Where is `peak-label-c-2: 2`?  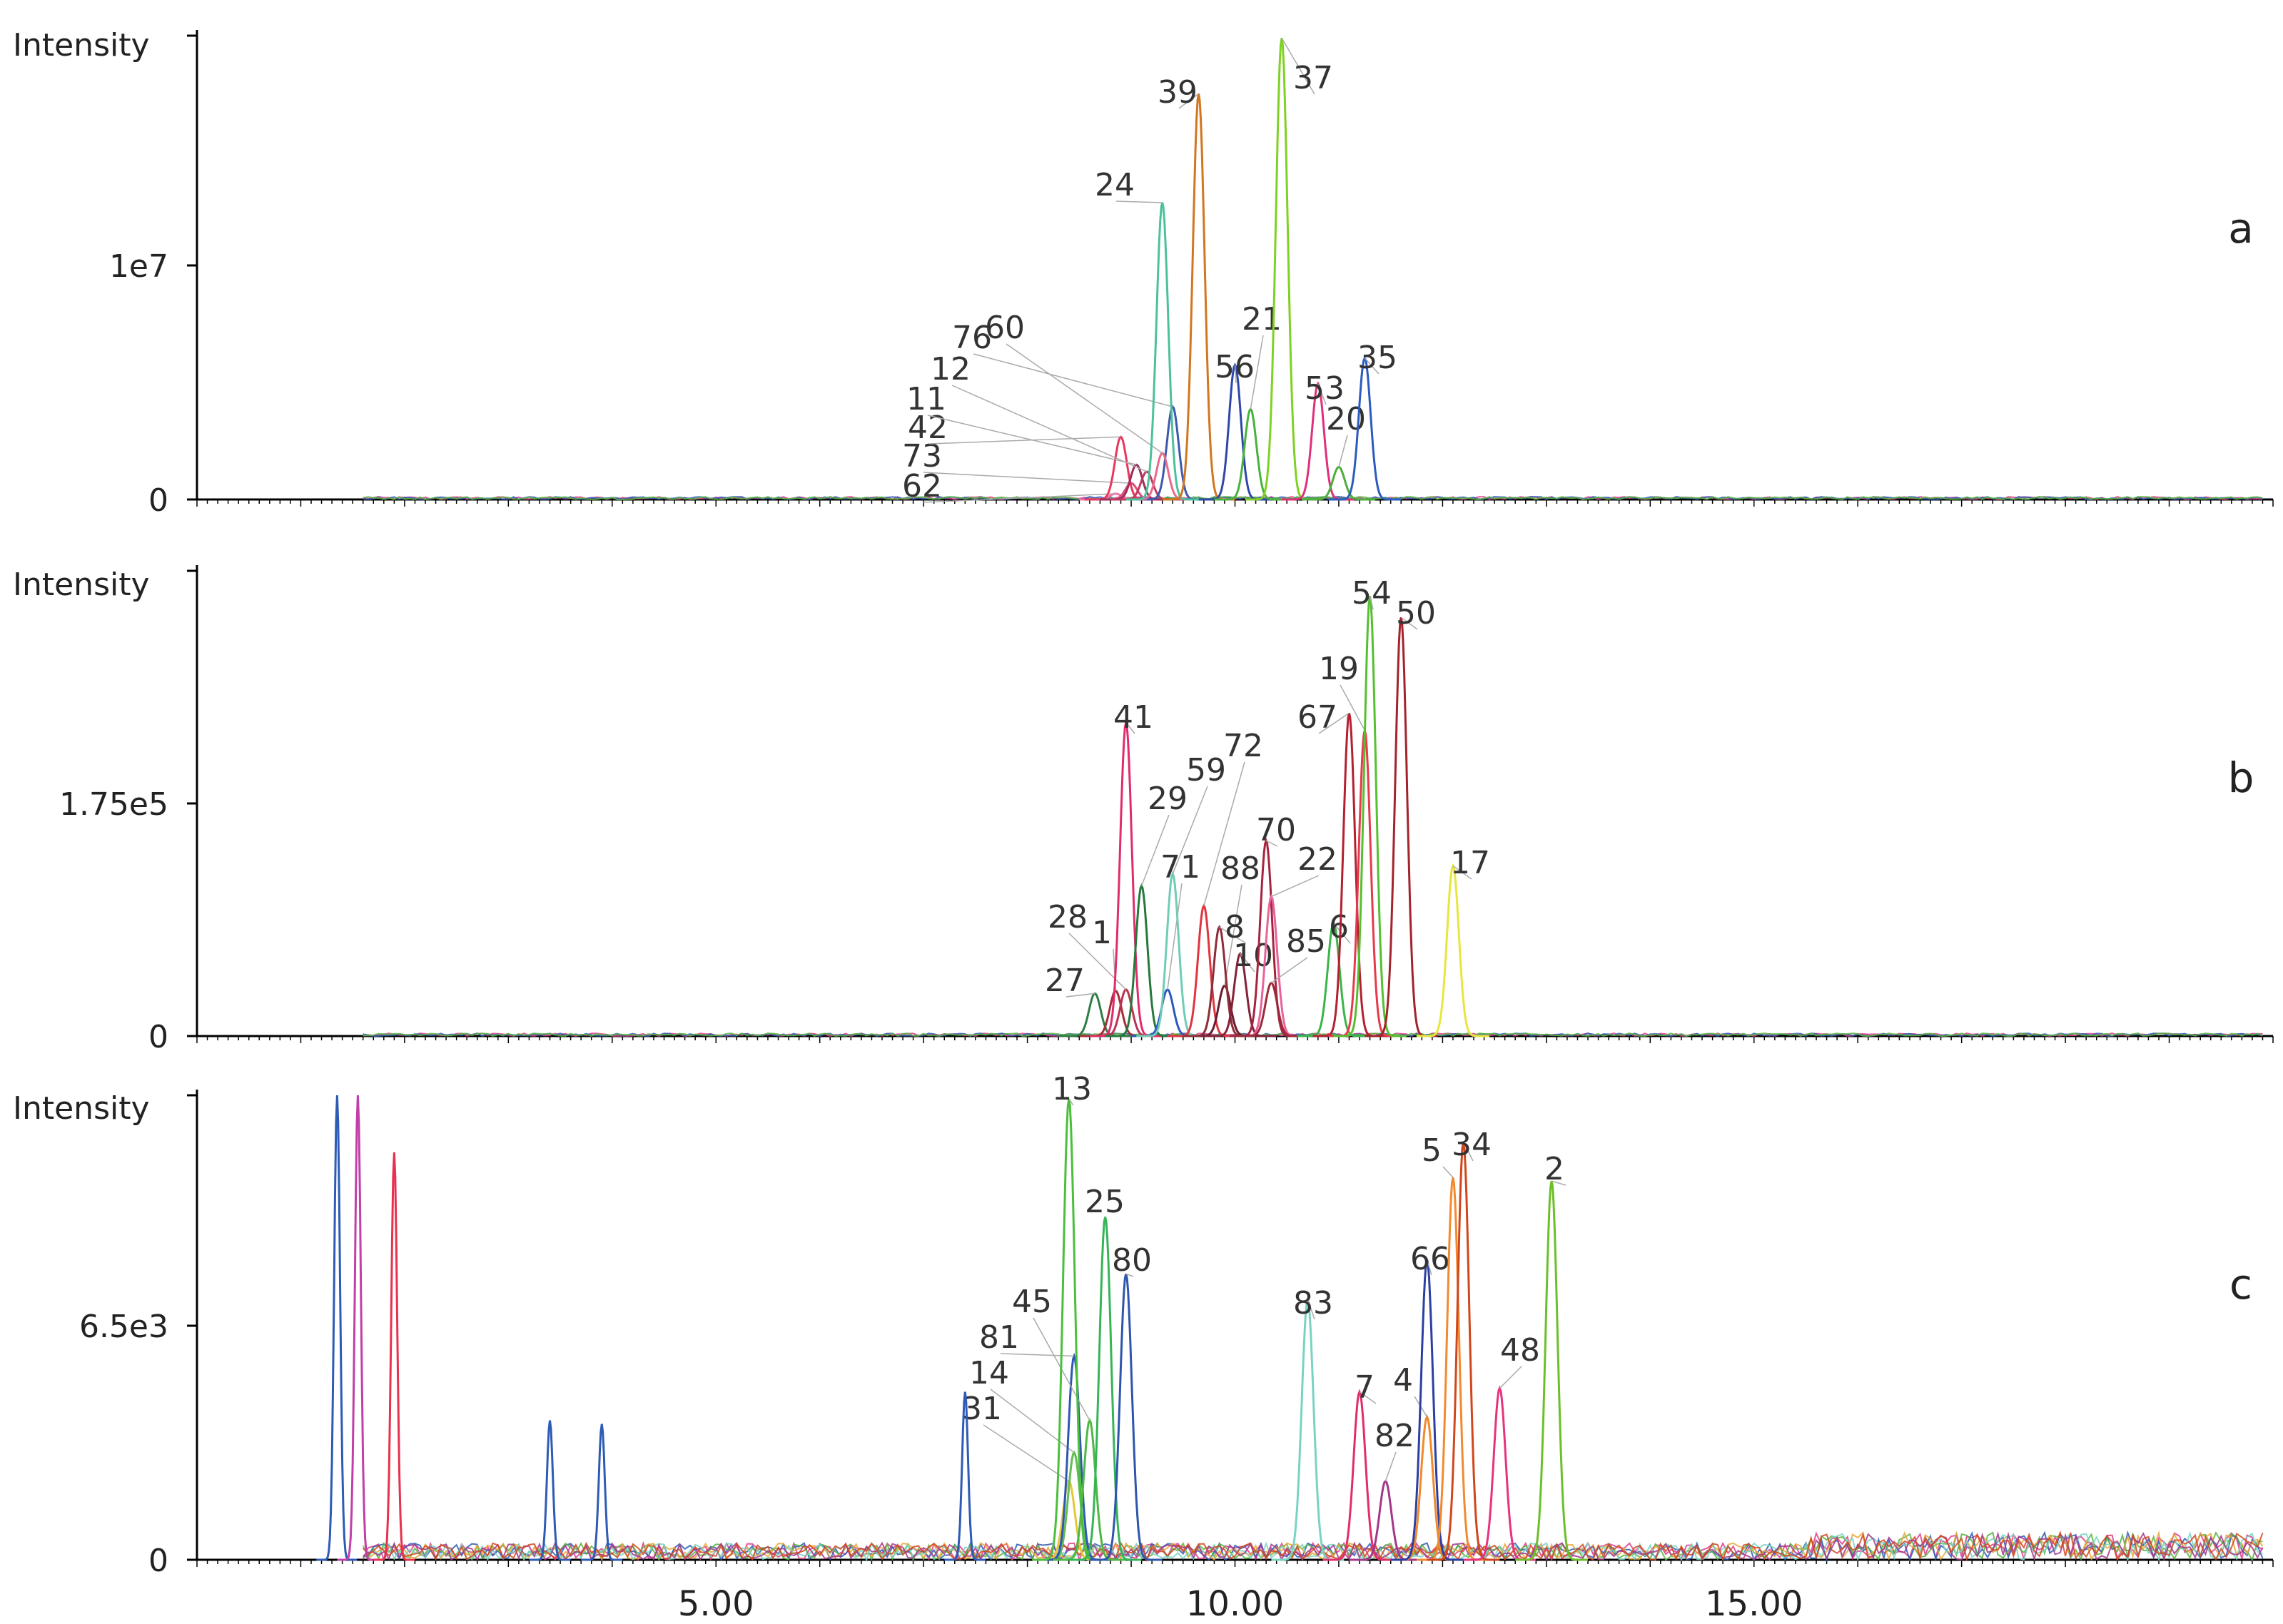
peak-label-c-2: 2 is located at coordinates (1554, 1169).